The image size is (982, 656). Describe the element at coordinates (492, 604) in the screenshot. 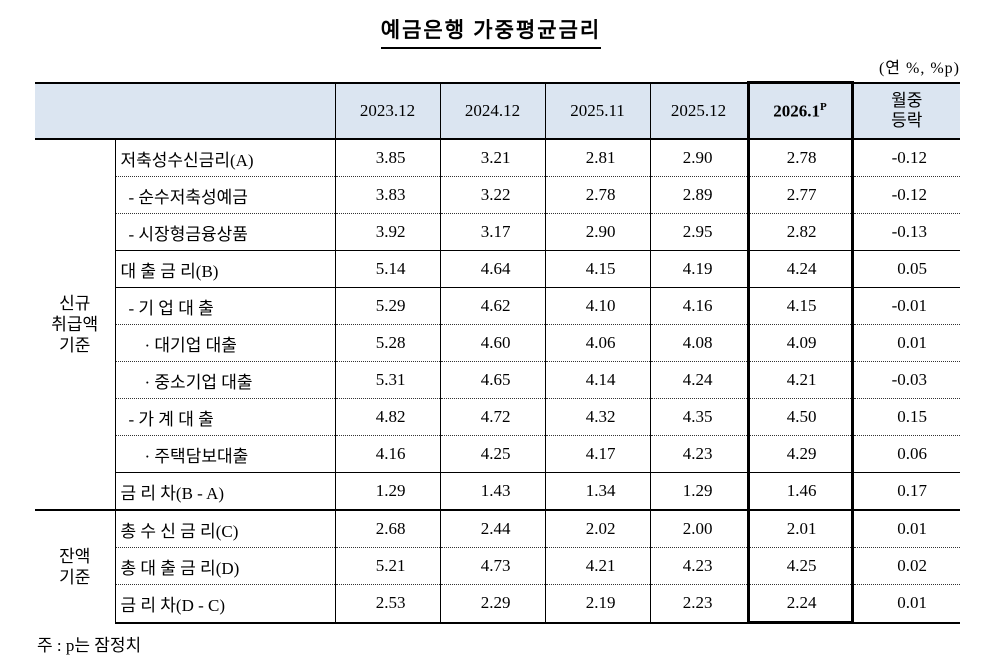

I see `value-cell: 2.29` at that location.